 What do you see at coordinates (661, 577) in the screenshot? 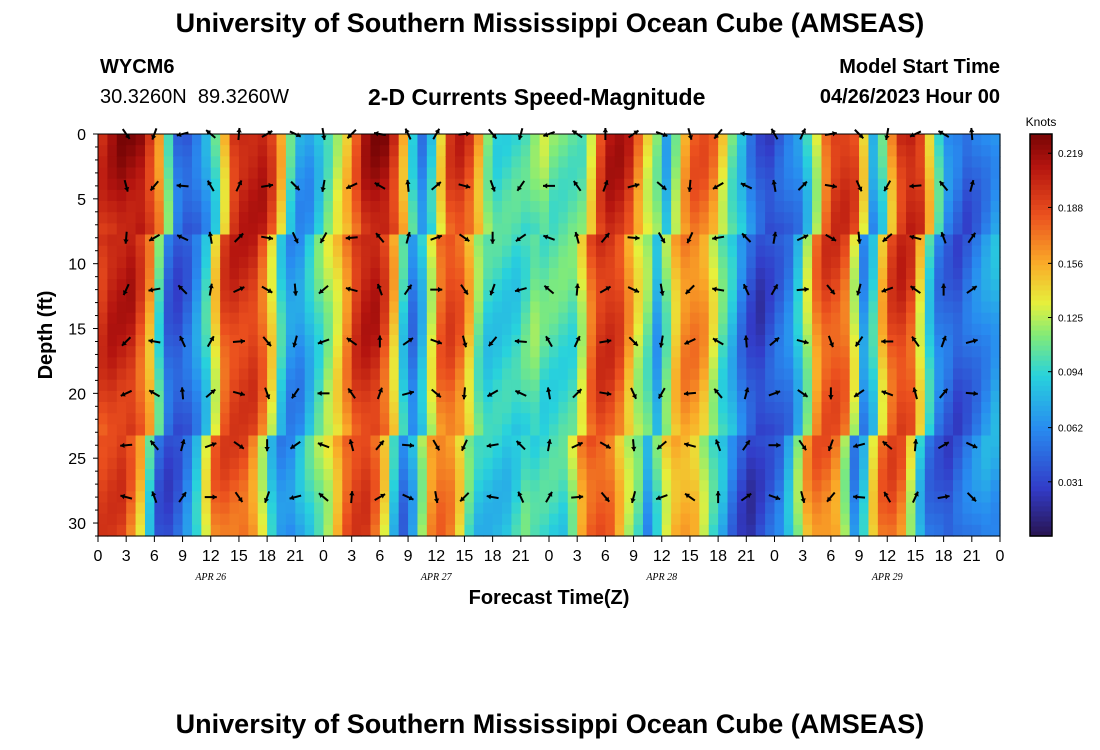
I see `day-label: APR 28` at bounding box center [661, 577].